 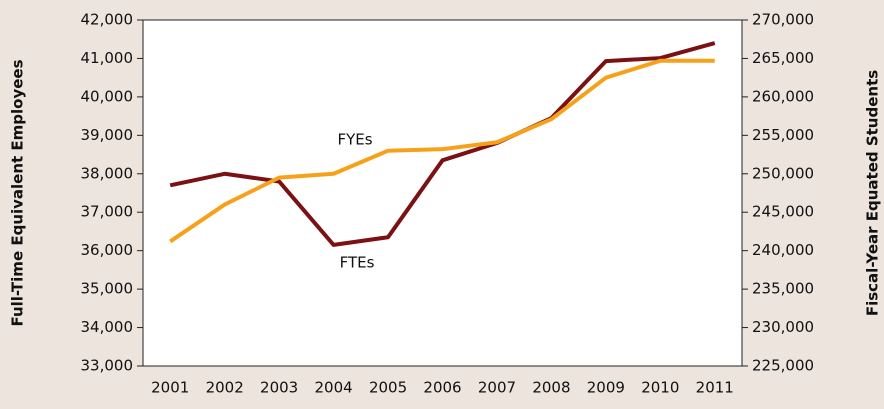 What do you see at coordinates (783, 173) in the screenshot?
I see `y2-tick-label: 250,000` at bounding box center [783, 173].